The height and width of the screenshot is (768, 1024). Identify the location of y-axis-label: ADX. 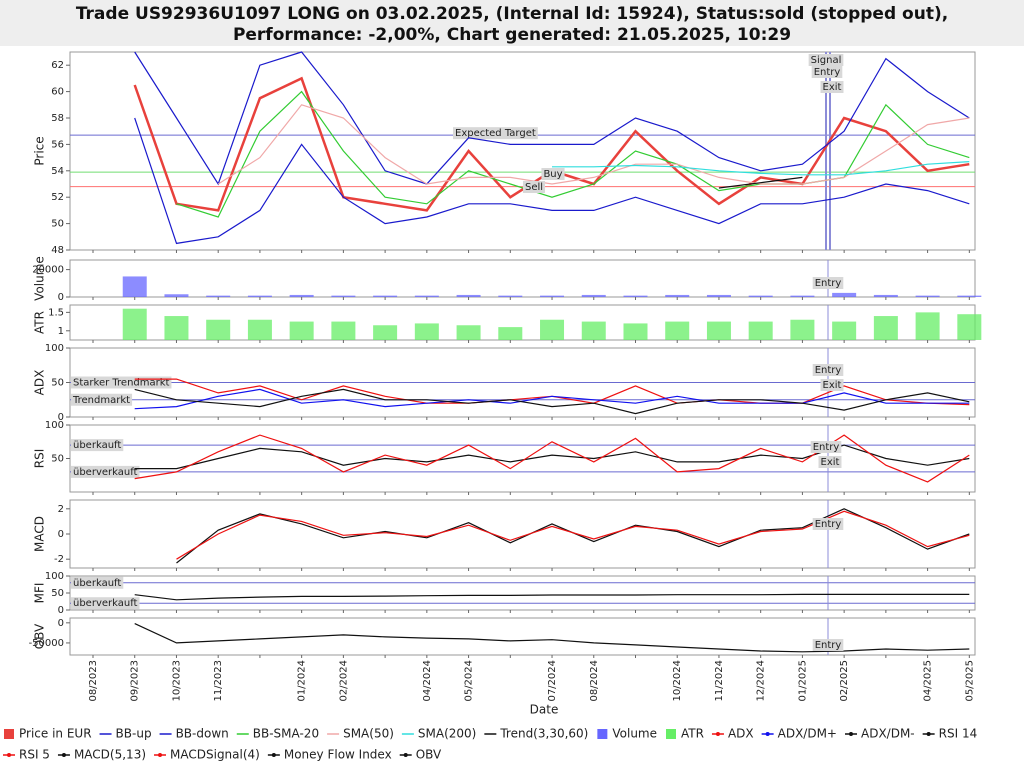
(40, 383).